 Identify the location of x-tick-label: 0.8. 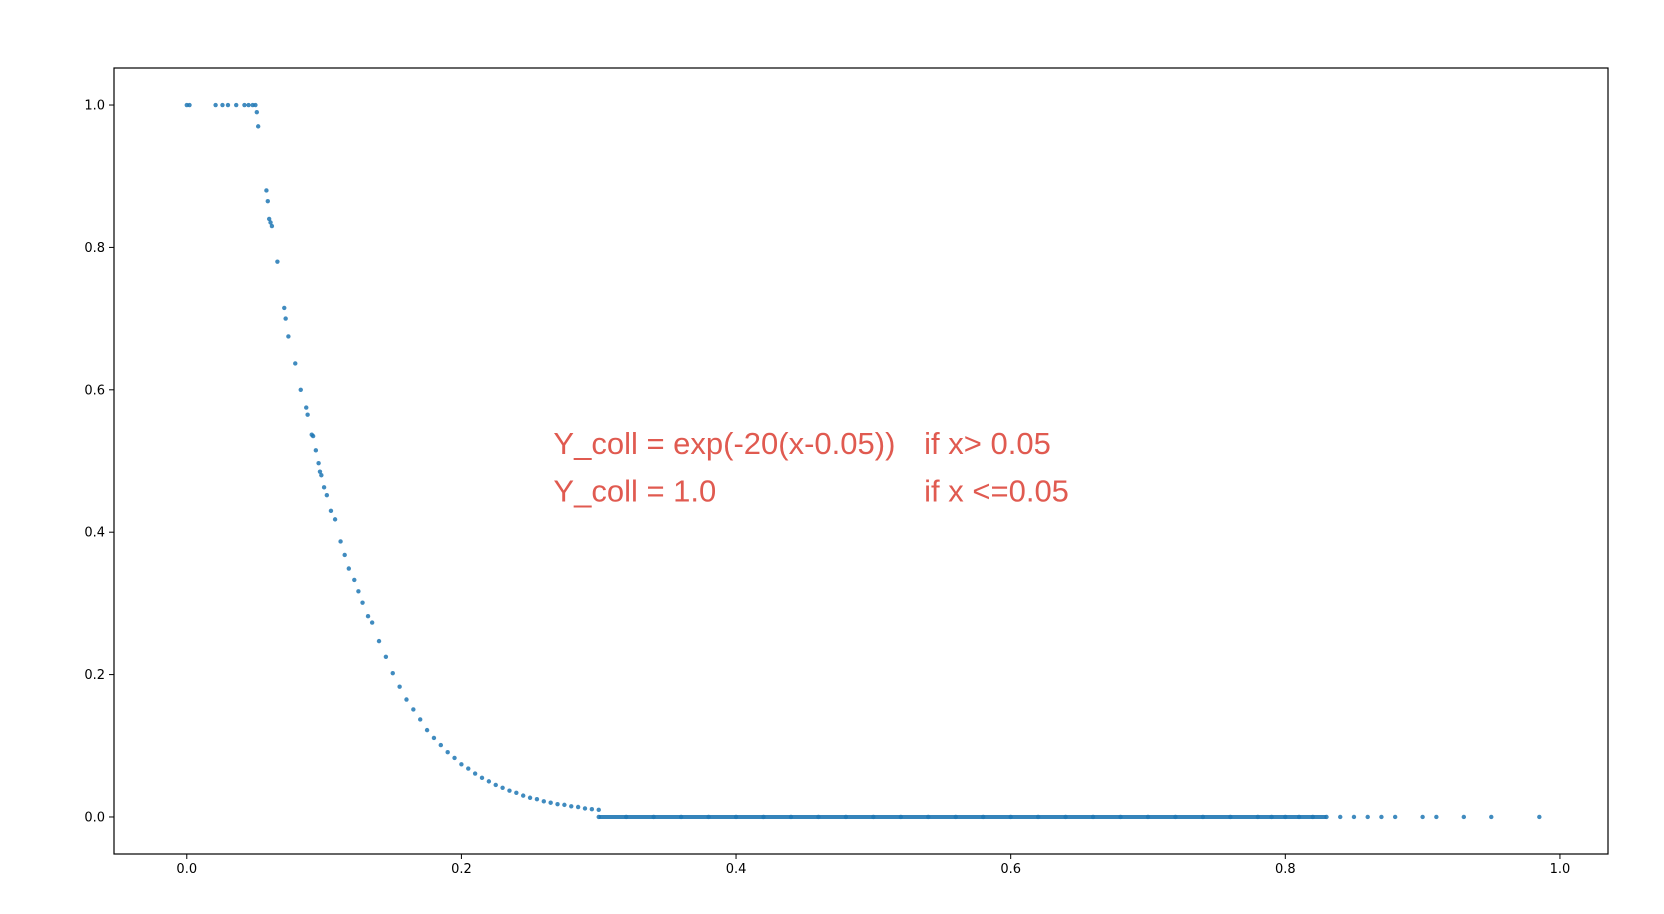
(1285, 869).